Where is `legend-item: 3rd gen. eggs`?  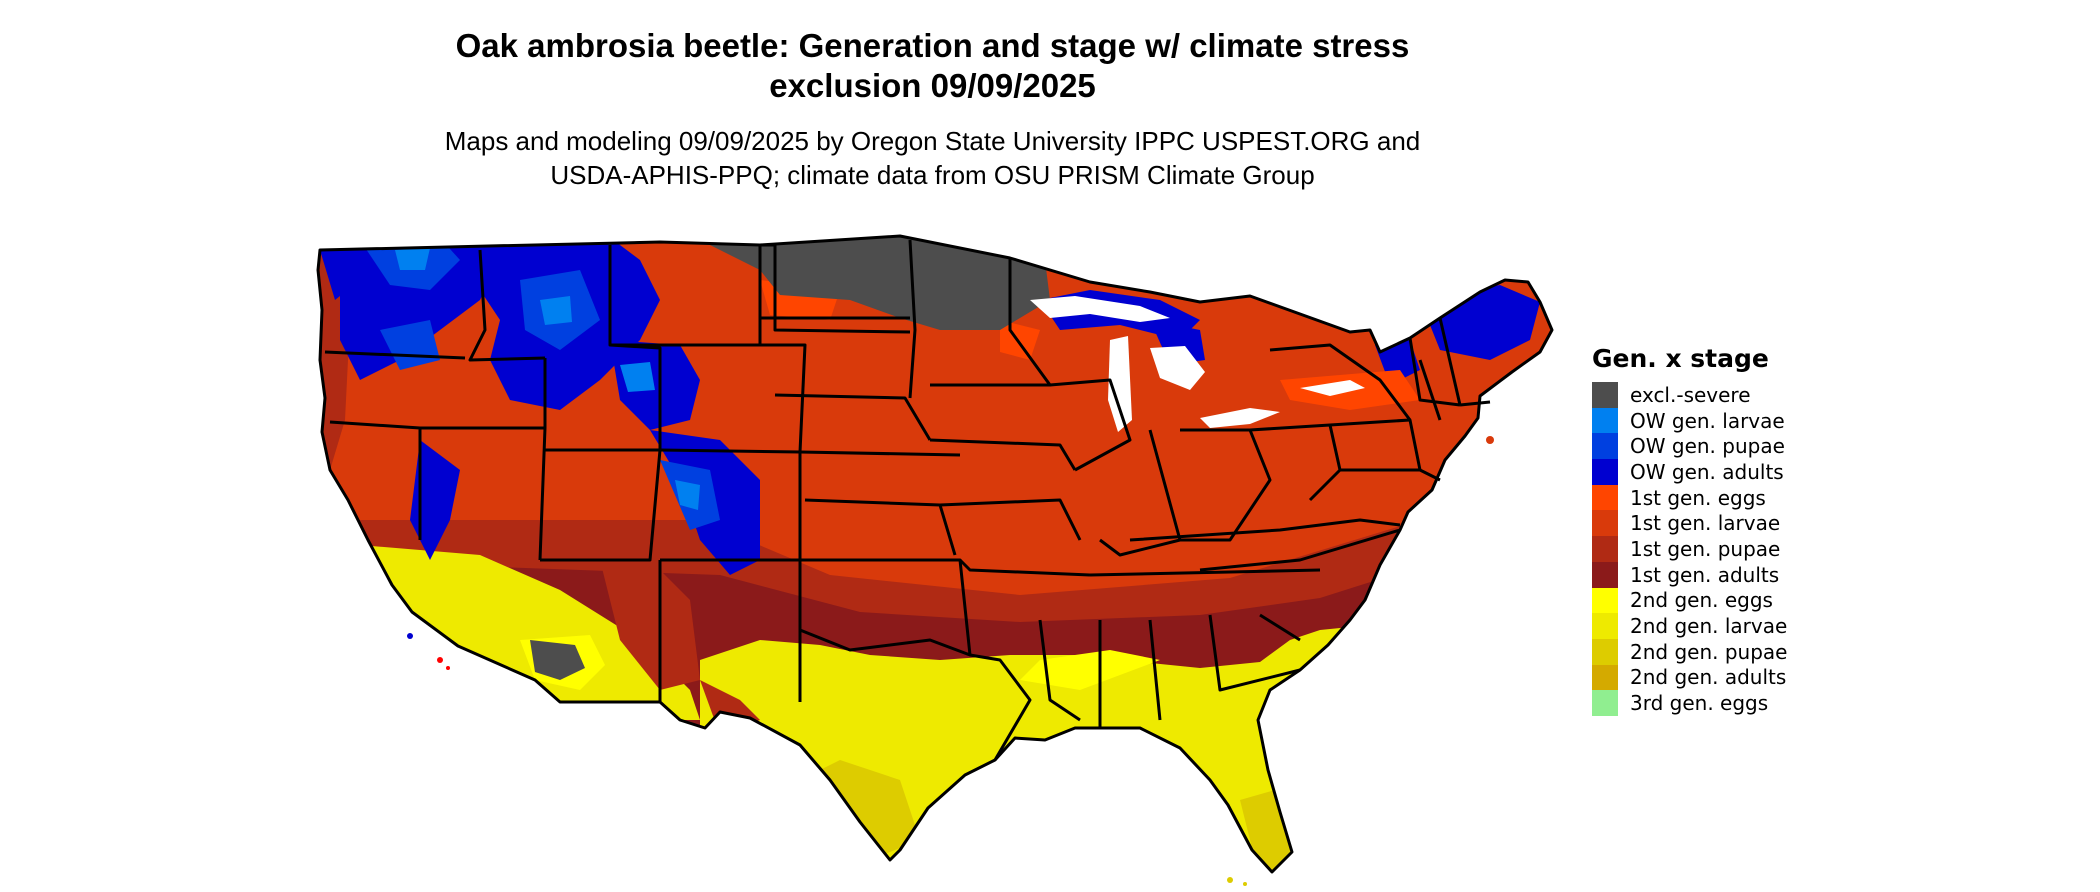 legend-item: 3rd gen. eggs is located at coordinates (1689, 703).